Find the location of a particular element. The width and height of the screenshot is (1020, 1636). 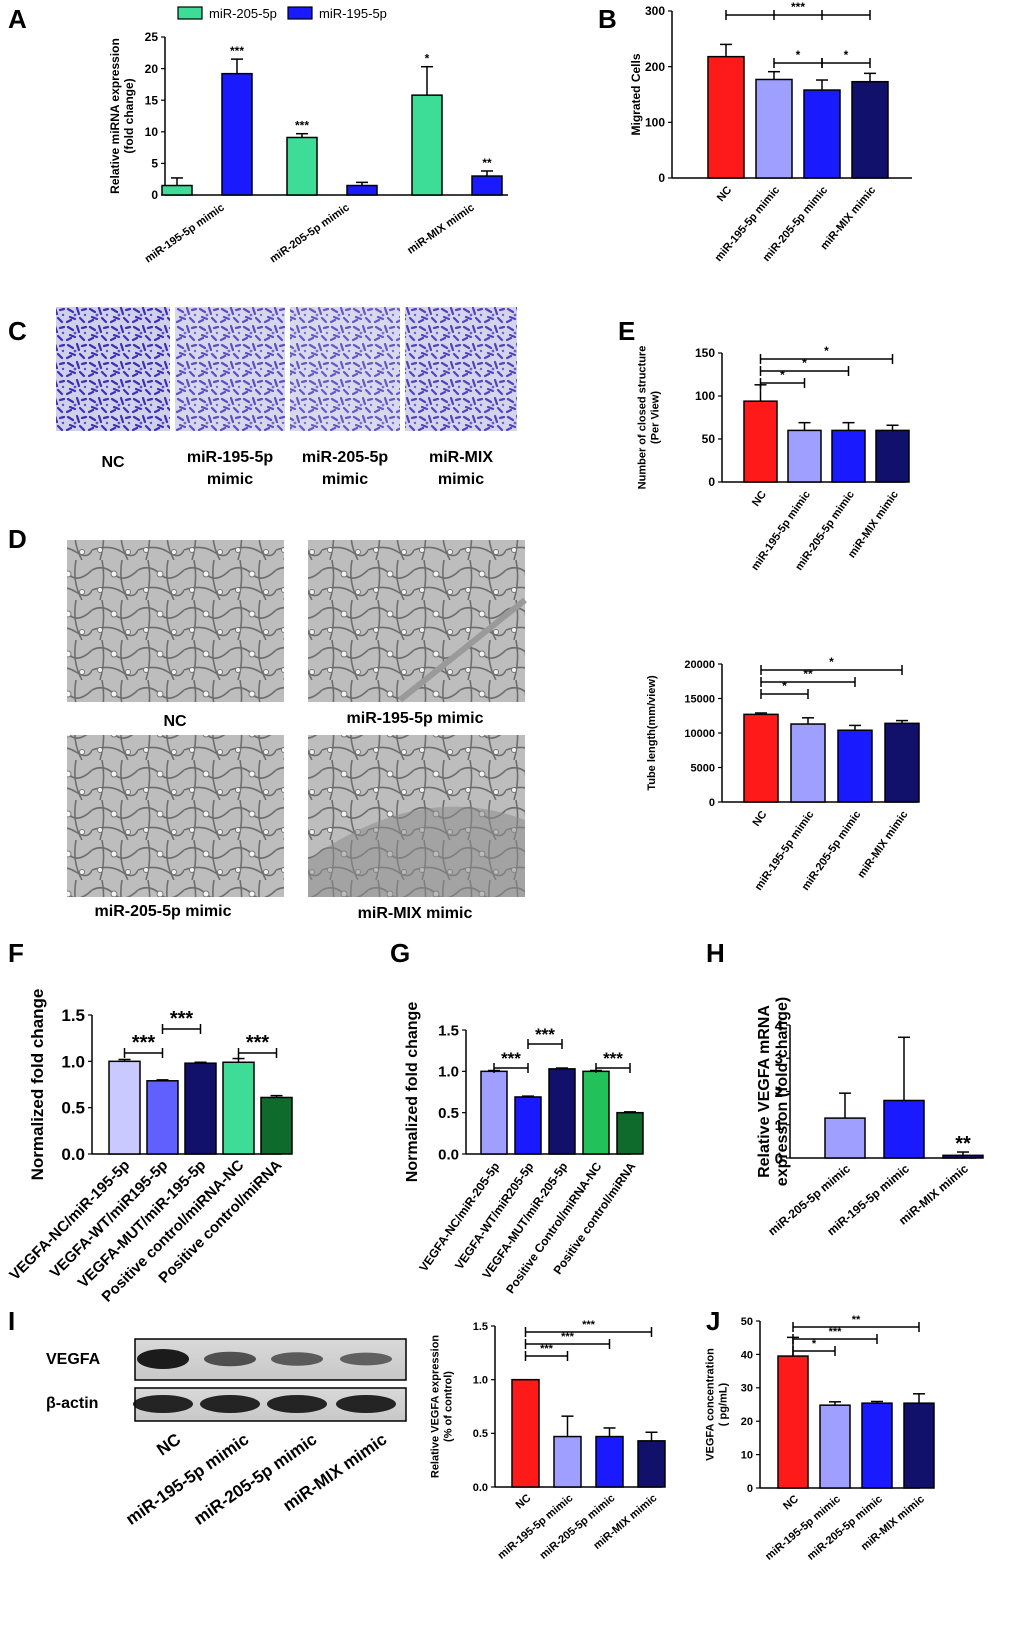

panel-c-label-195-l1: miR-195-5p is located at coordinates (230, 457).